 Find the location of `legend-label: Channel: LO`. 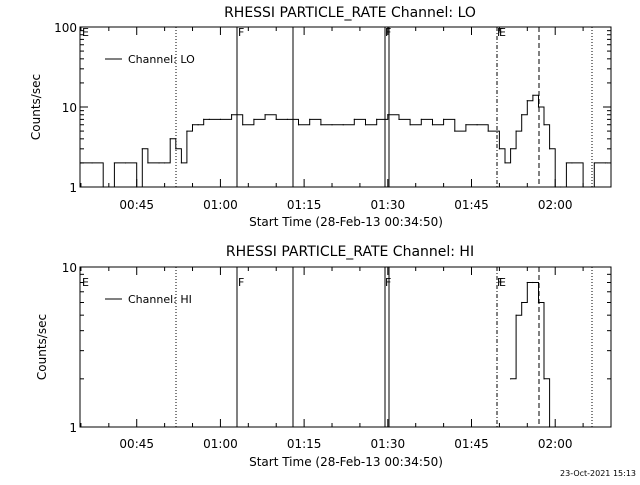

legend-label: Channel: LO is located at coordinates (161, 59).